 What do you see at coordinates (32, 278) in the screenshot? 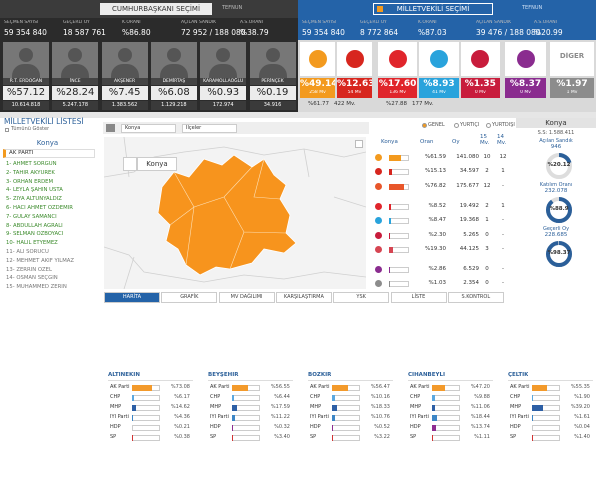
I see `mv-name: 14- OSMAN SEÇGİN` at bounding box center [32, 278].